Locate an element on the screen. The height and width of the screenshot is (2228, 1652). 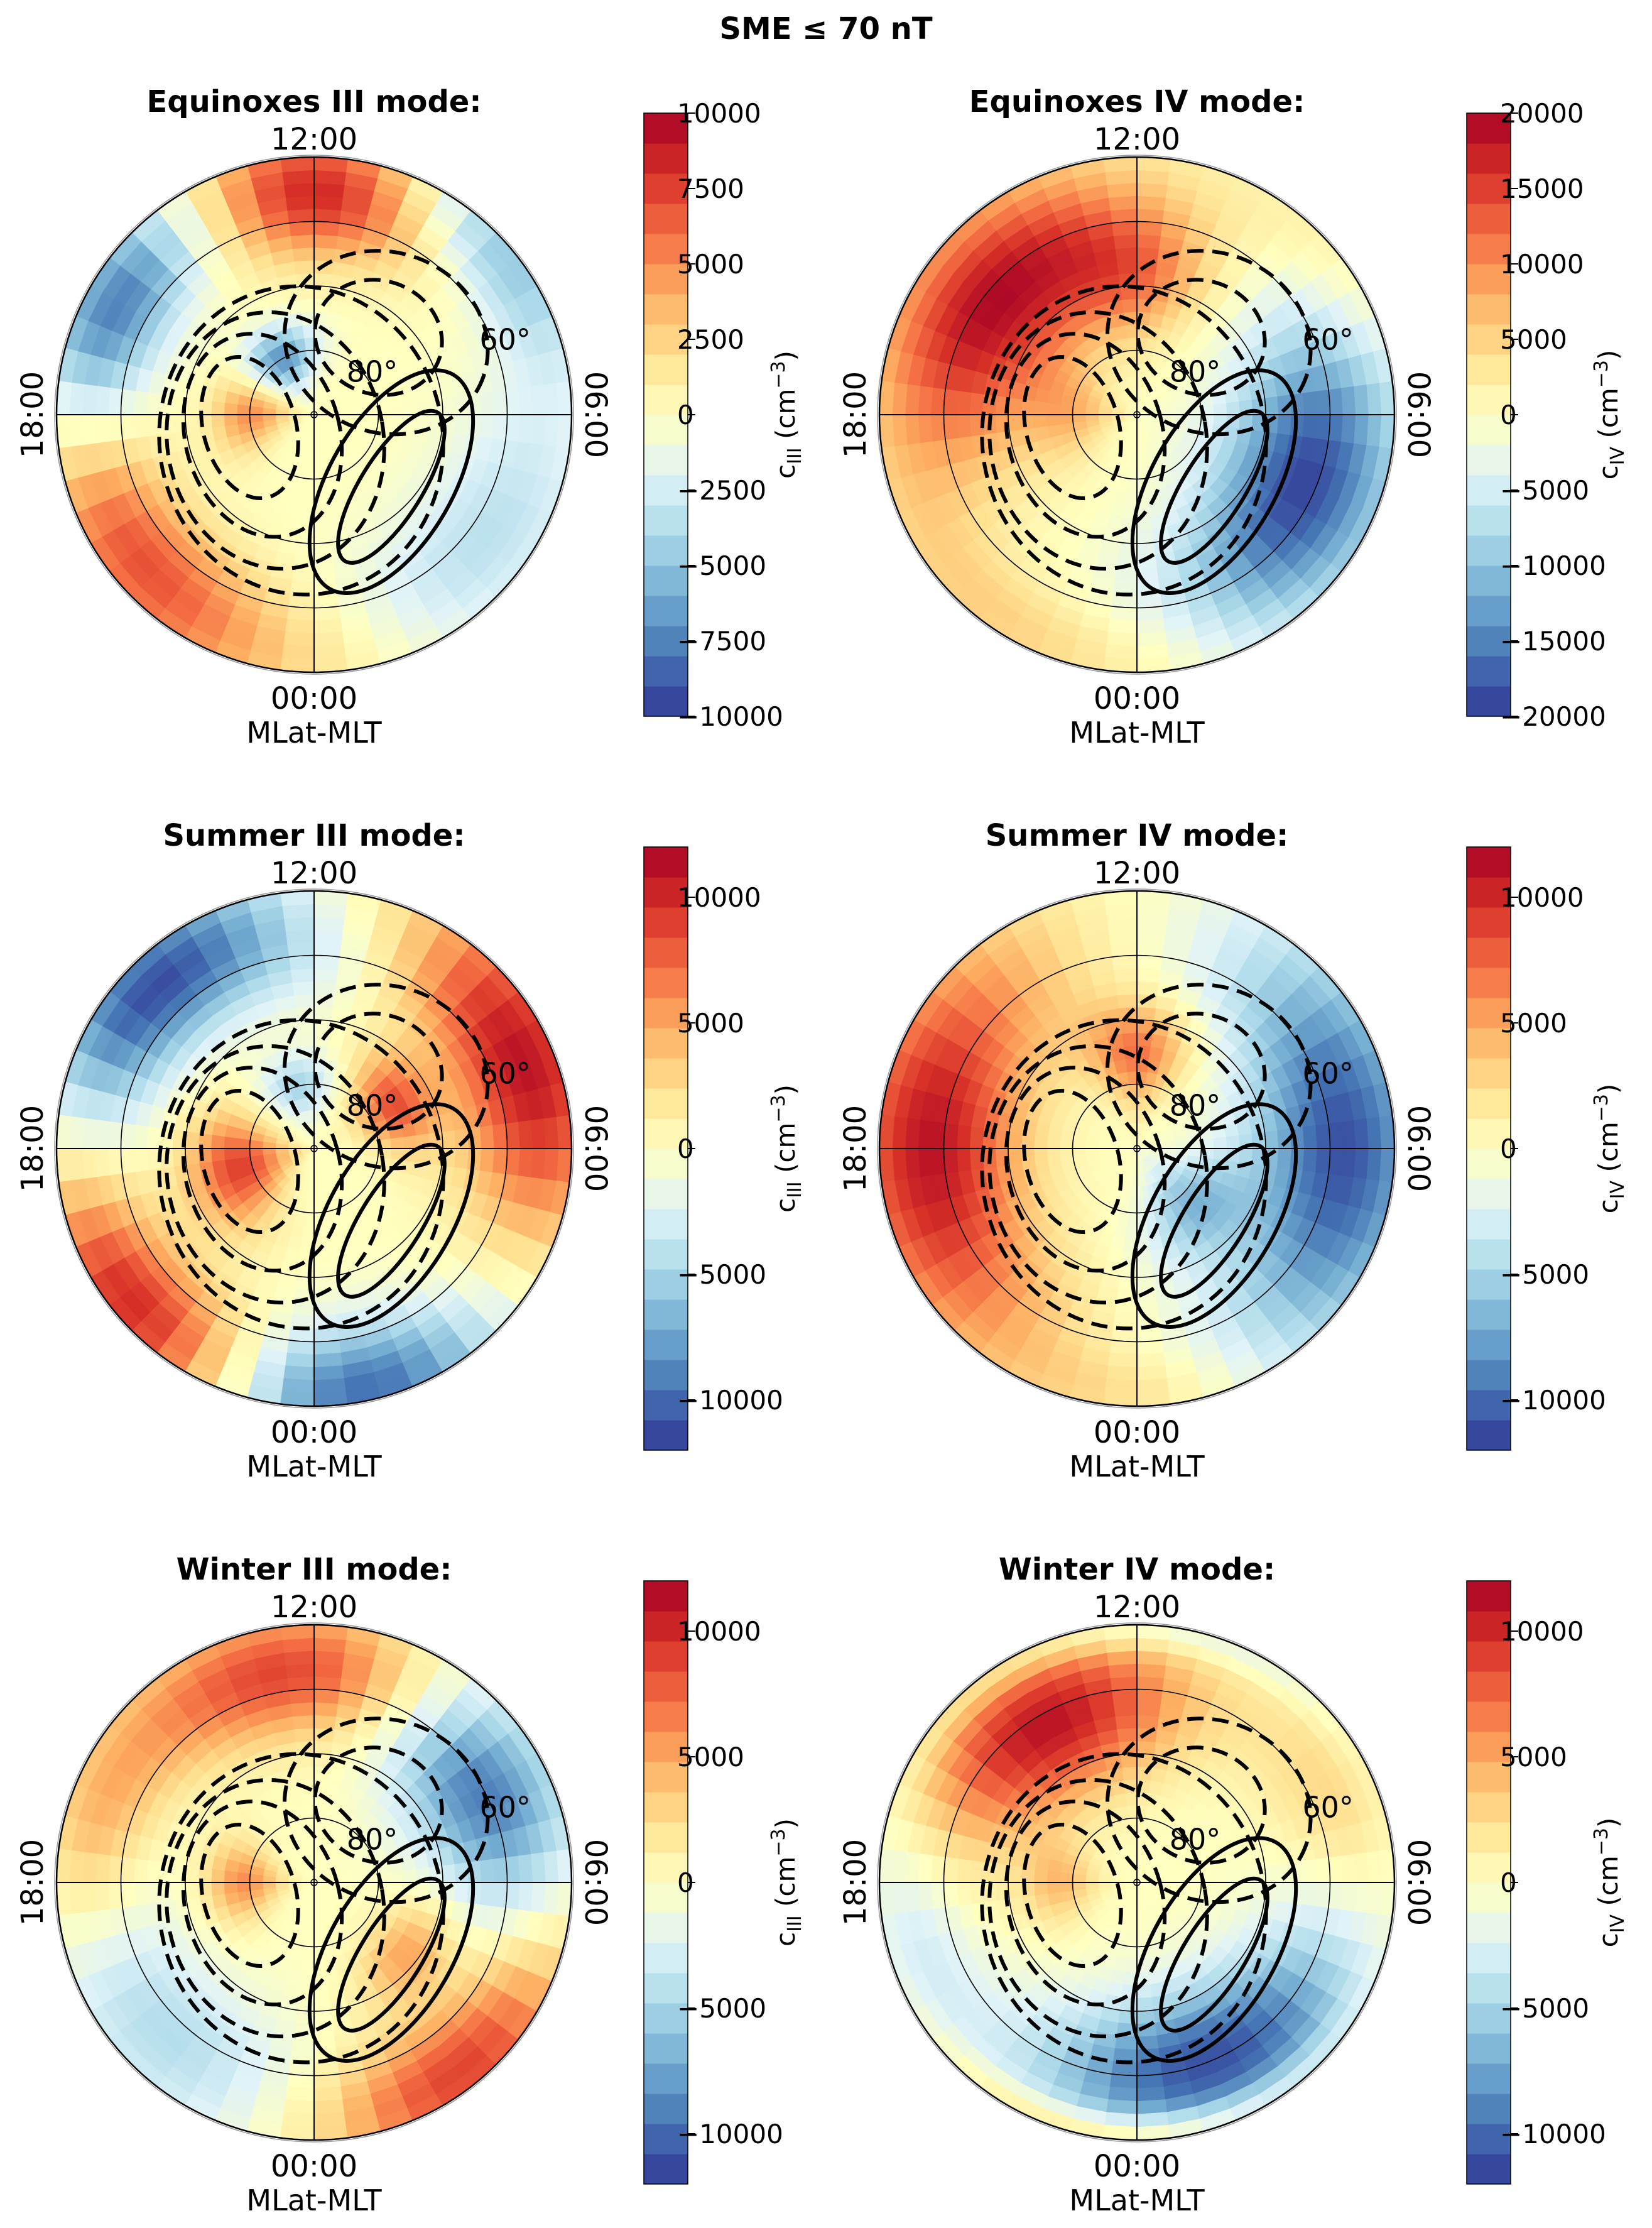
axis-label: MLat-MLT is located at coordinates (1137, 733).